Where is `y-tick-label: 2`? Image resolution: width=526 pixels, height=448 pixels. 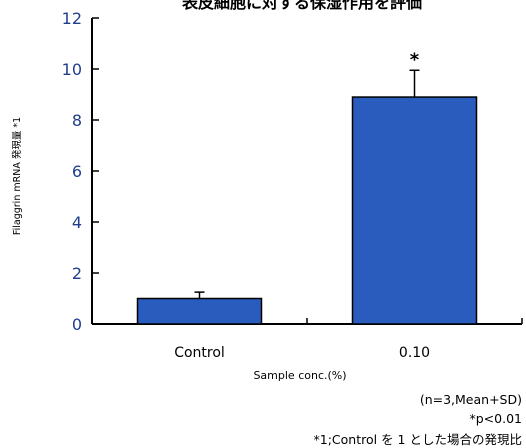 y-tick-label: 2 is located at coordinates (77, 273).